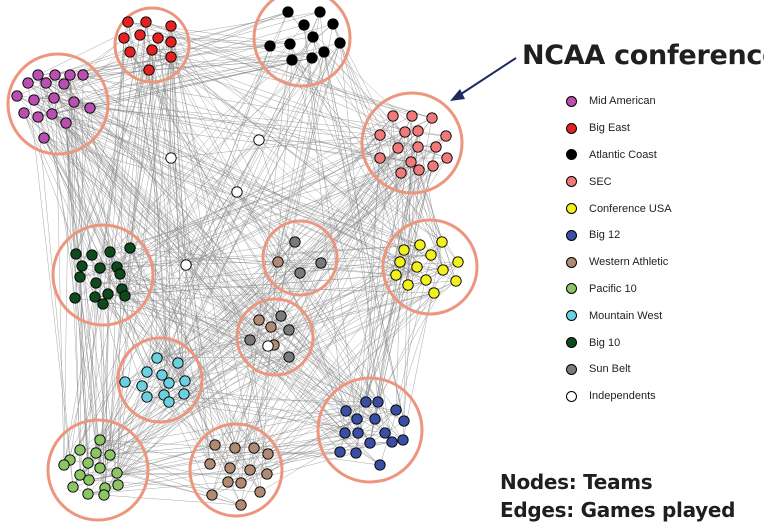 The image size is (764, 523). I want to click on legend-label: SEC, so click(600, 181).